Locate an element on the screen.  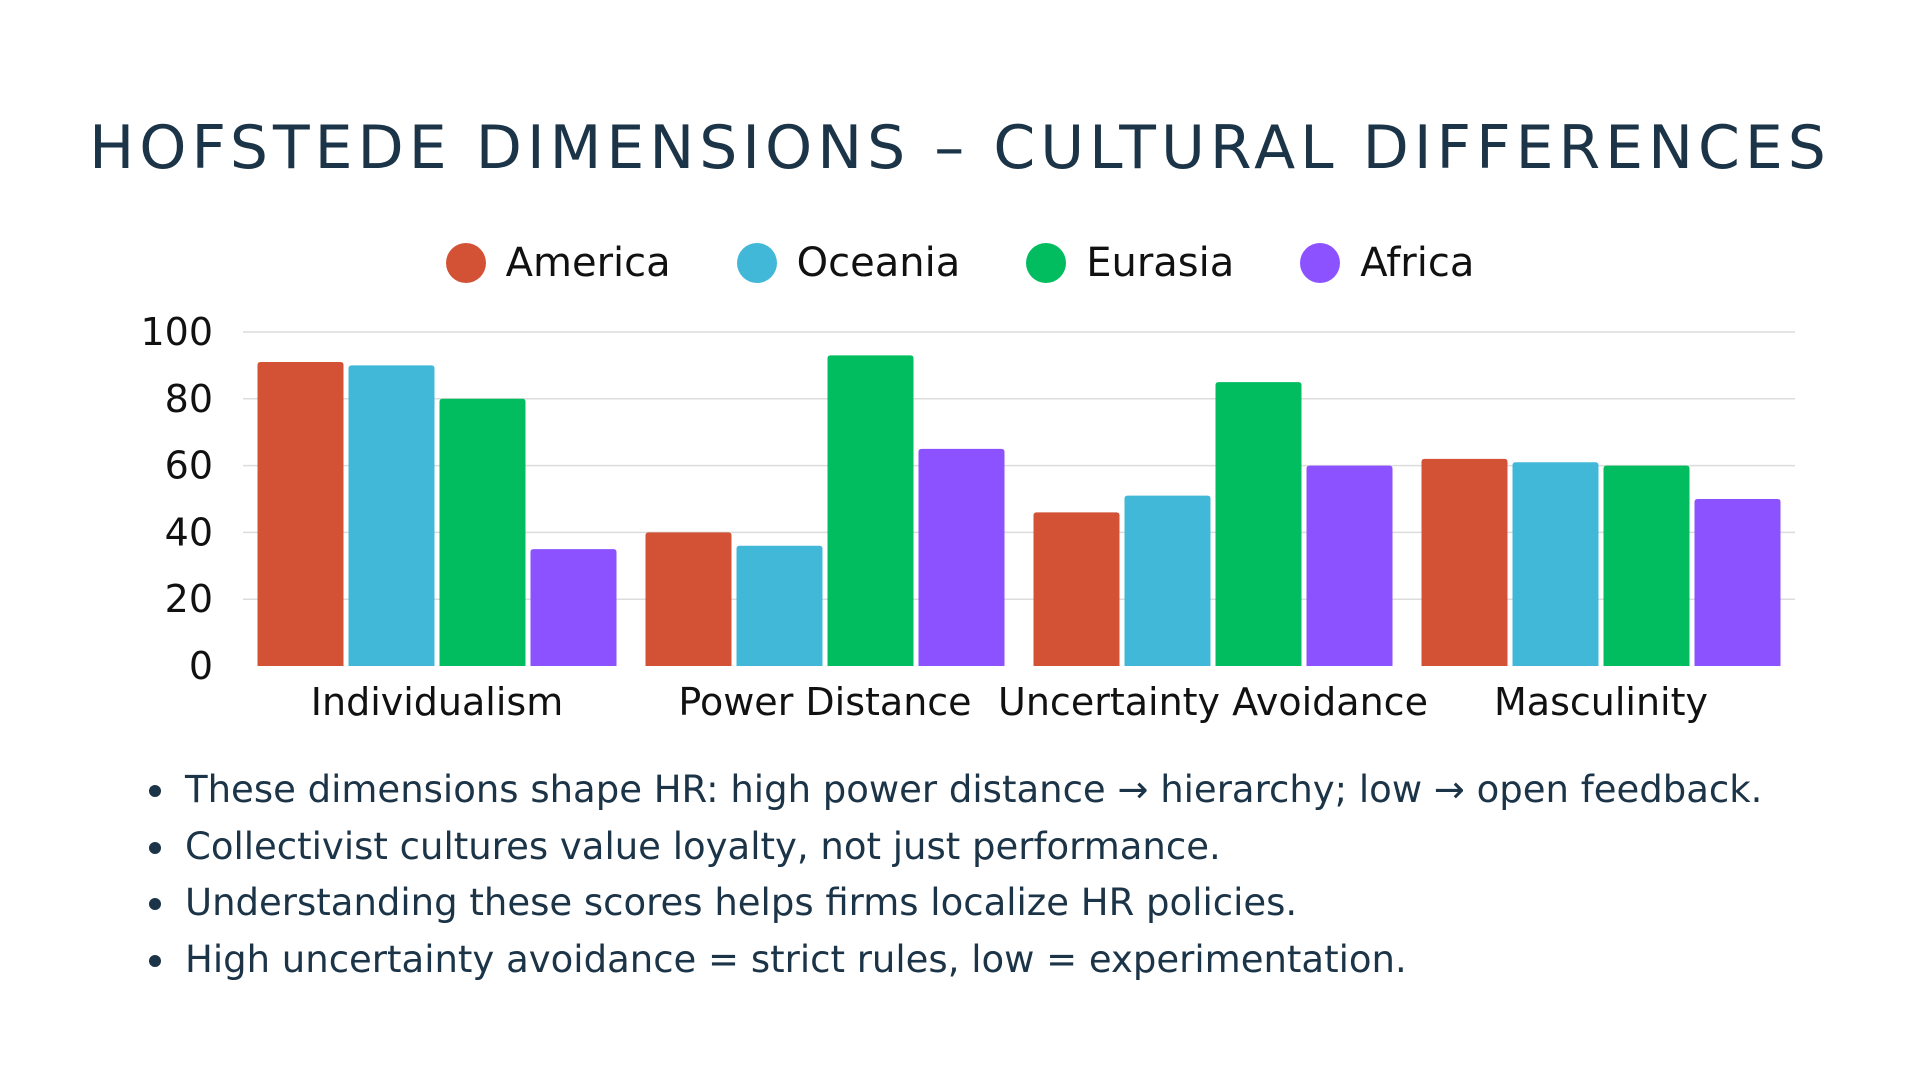
x-category-label: Individualism is located at coordinates (437, 702).